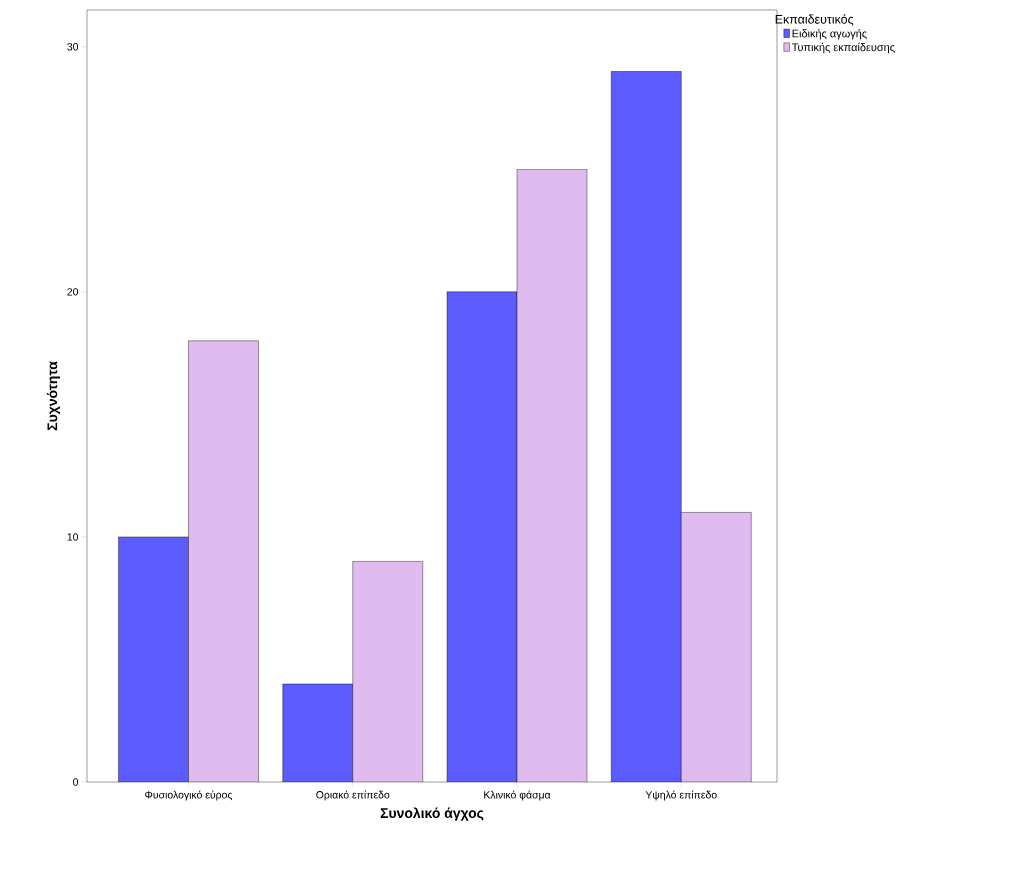 This screenshot has height=871, width=1035. Describe the element at coordinates (53, 396) in the screenshot. I see `y-axis-title: Συχνότητα` at that location.